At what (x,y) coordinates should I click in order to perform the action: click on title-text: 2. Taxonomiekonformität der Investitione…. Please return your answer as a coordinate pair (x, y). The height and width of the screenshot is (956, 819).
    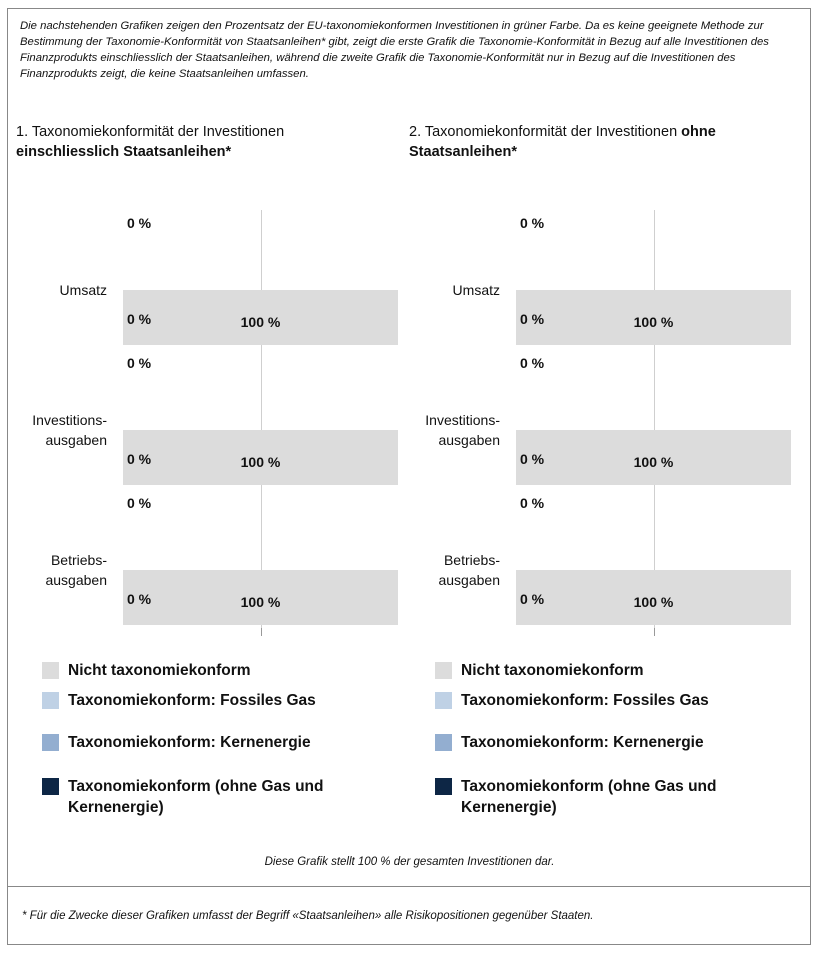
    Looking at the image, I should click on (543, 132).